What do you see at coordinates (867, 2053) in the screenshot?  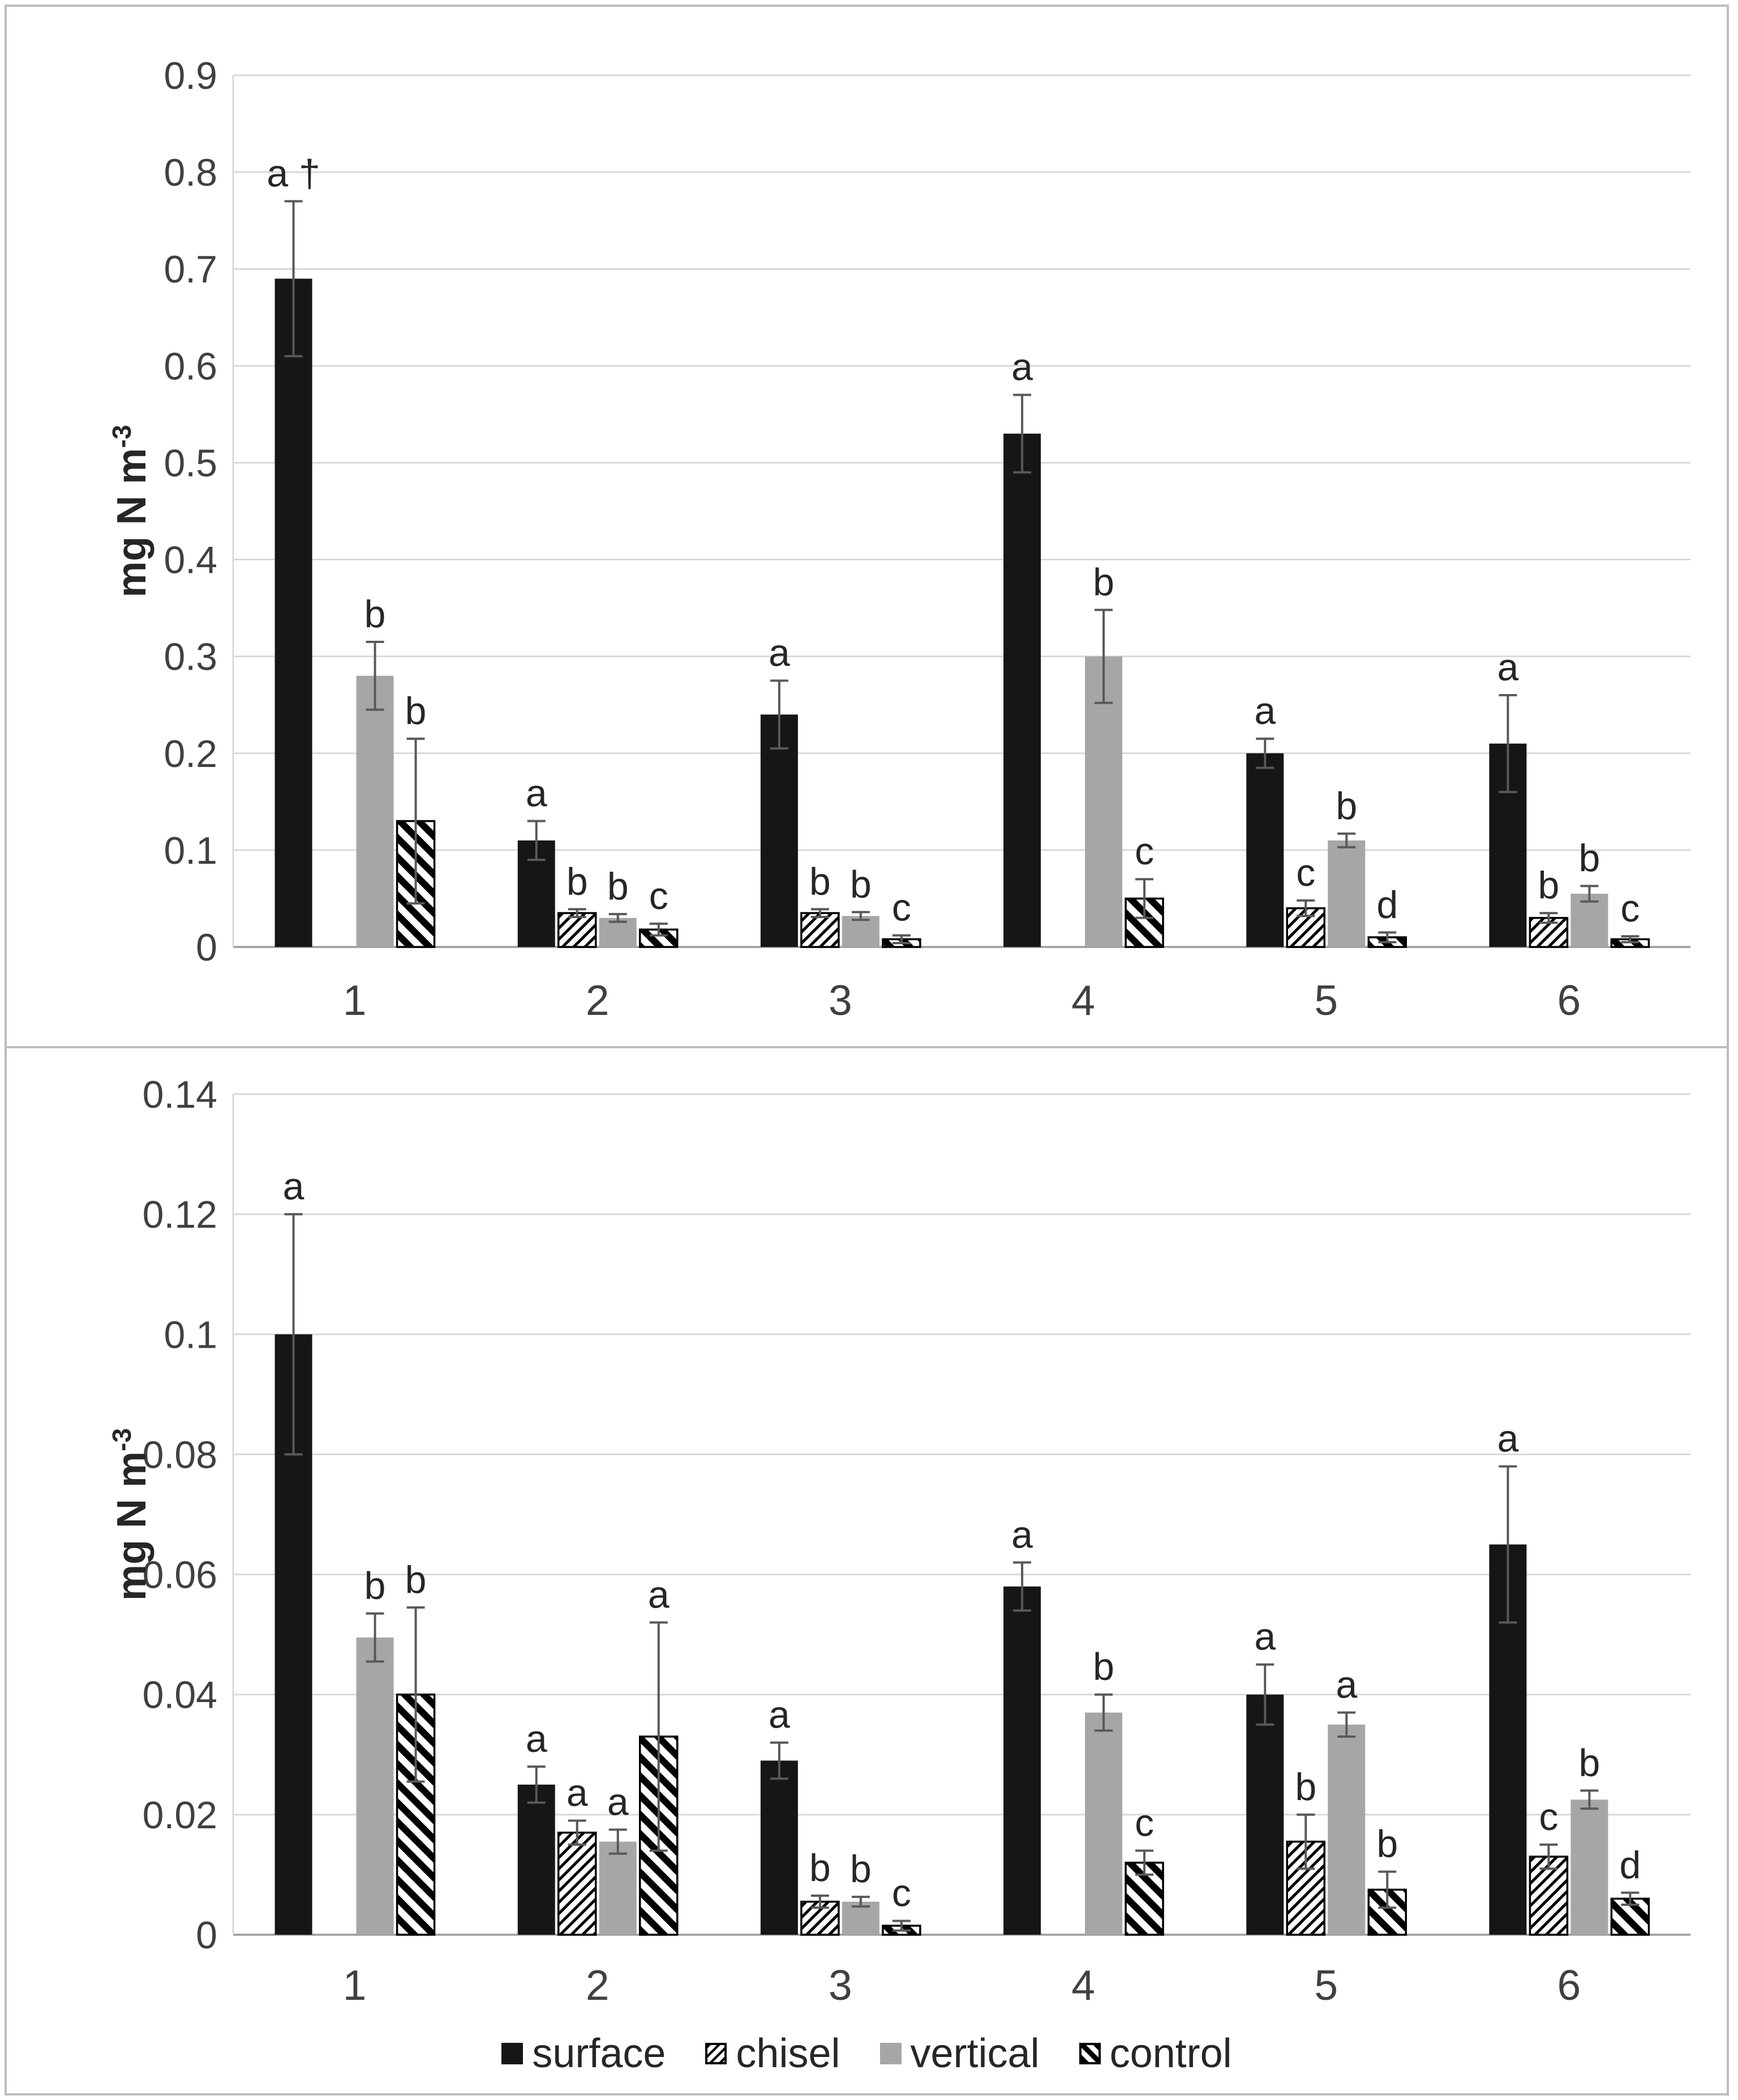 I see `chart-legend: surface chisel vertical control` at bounding box center [867, 2053].